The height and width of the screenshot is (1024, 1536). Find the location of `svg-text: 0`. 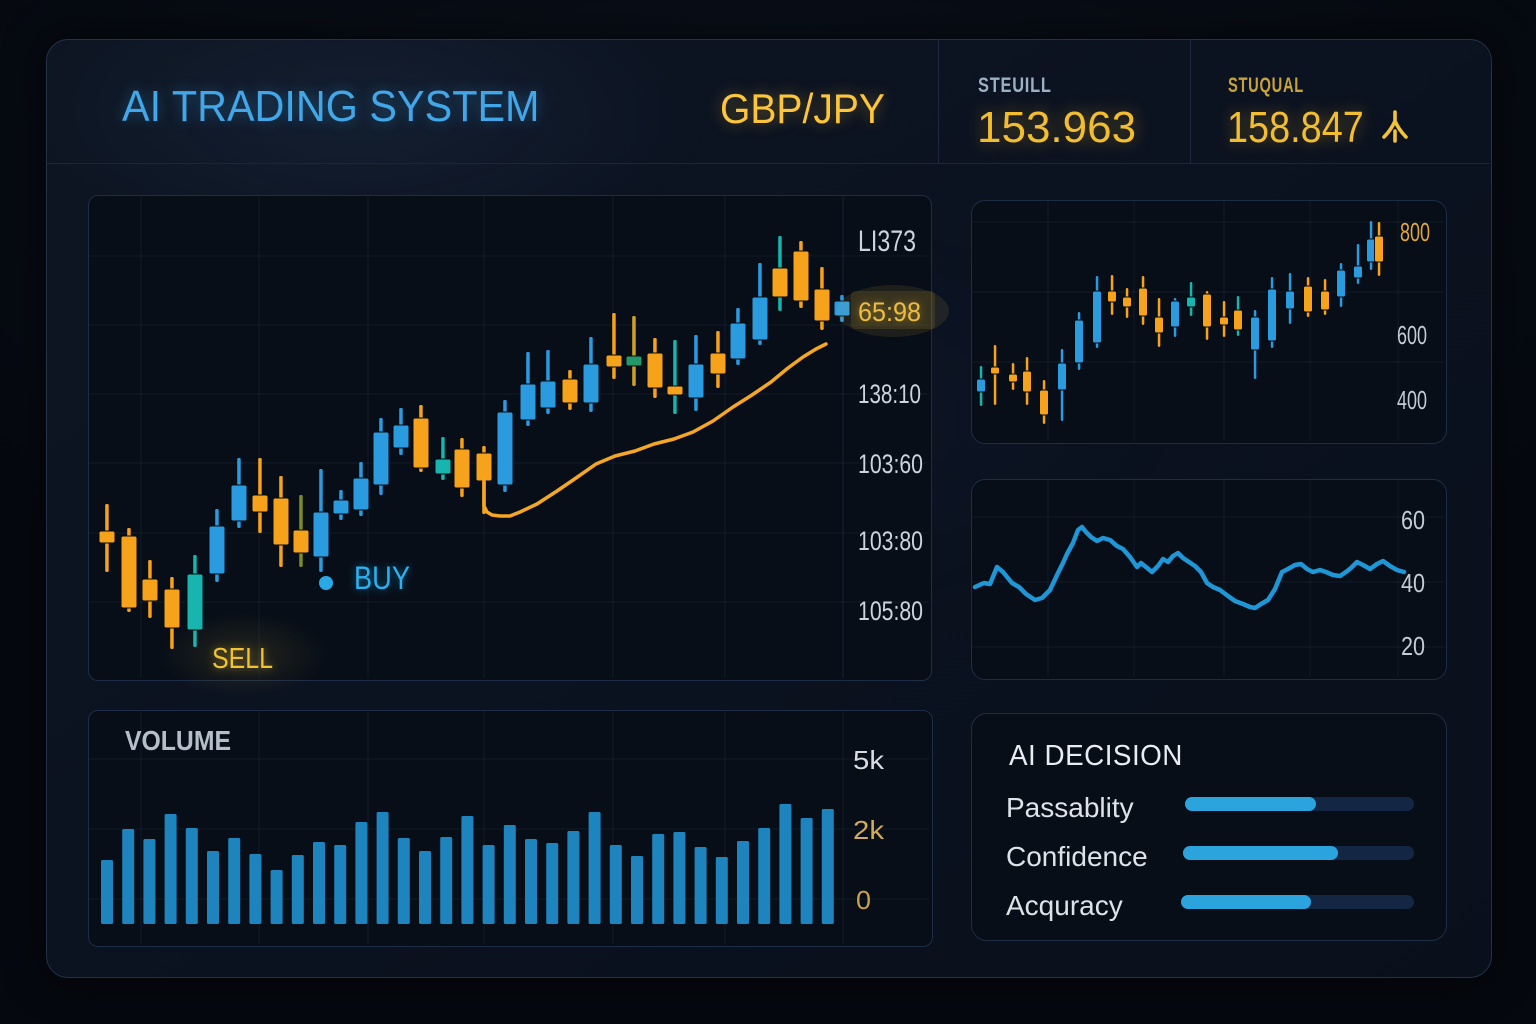

svg-text: 0 is located at coordinates (863, 900).